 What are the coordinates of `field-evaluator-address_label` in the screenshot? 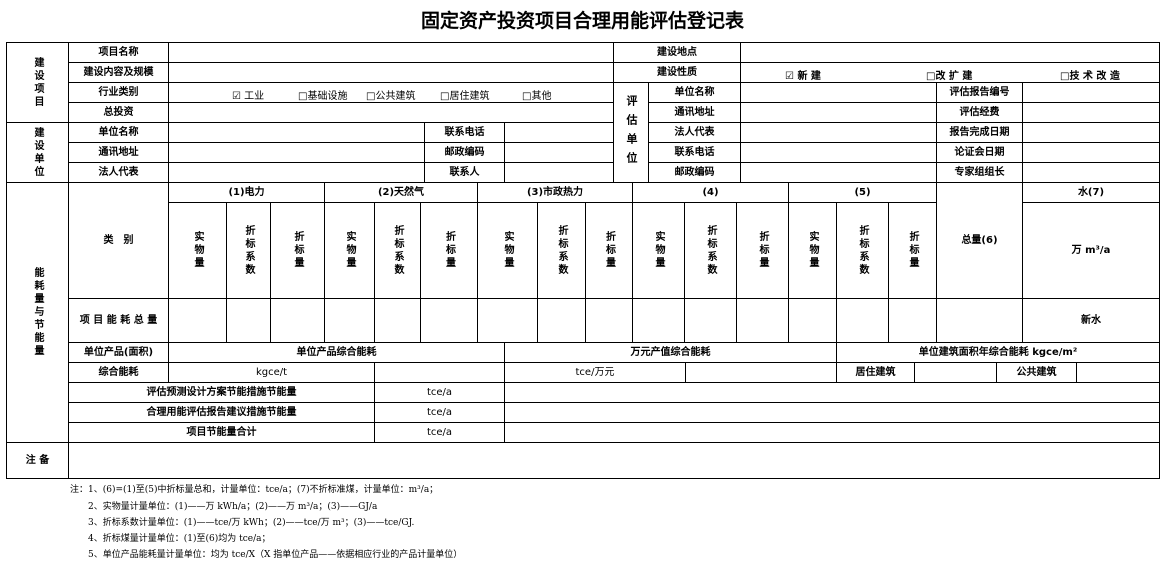 It's located at (838, 112).